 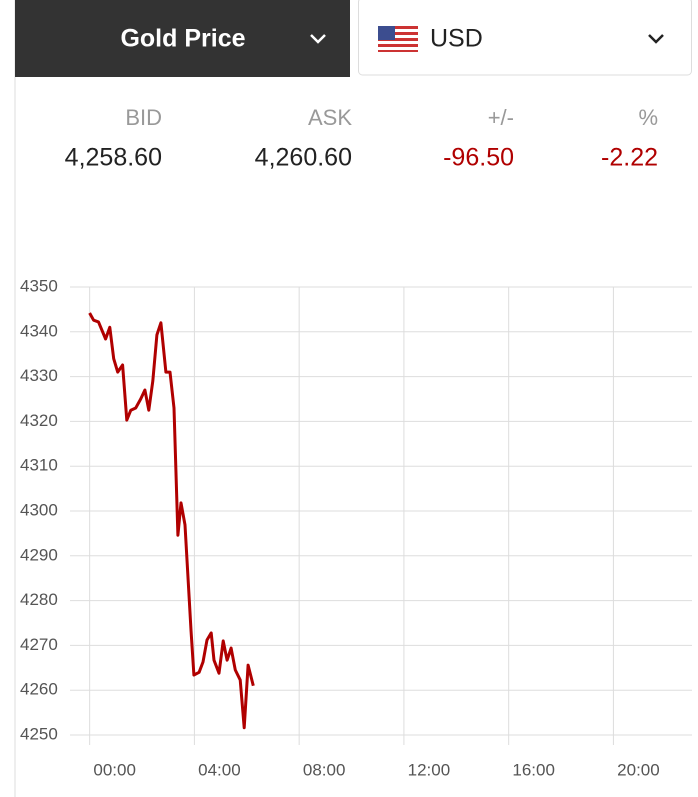 I want to click on x-tick-label: 08:00, so click(x=324, y=769).